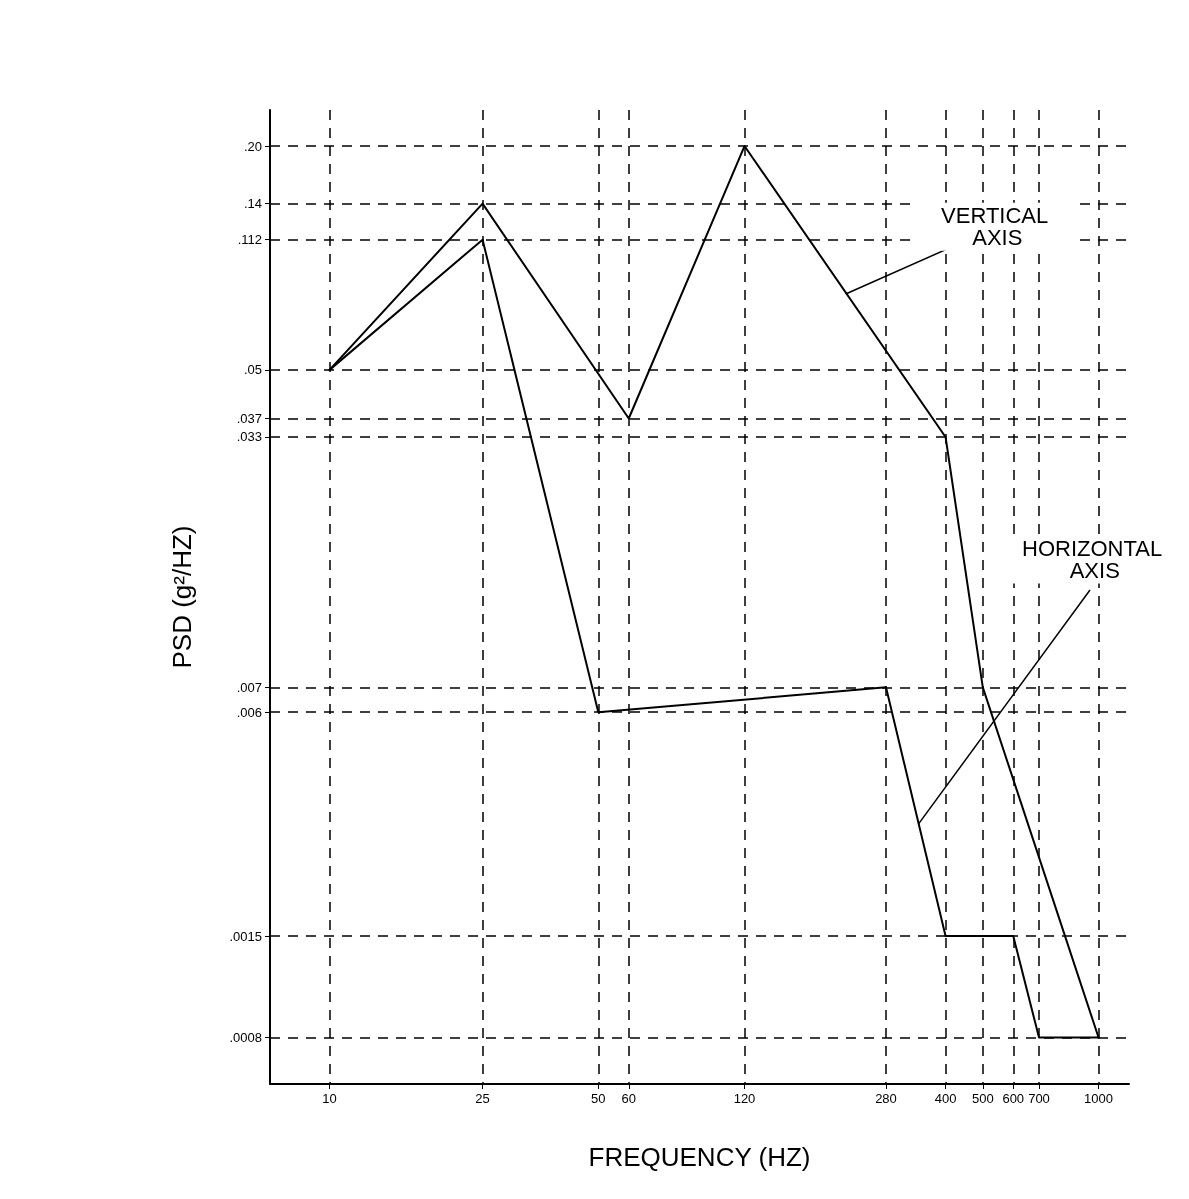 The image size is (1189, 1199). Describe the element at coordinates (249, 240) in the screenshot. I see `y-tick-label: .112` at that location.